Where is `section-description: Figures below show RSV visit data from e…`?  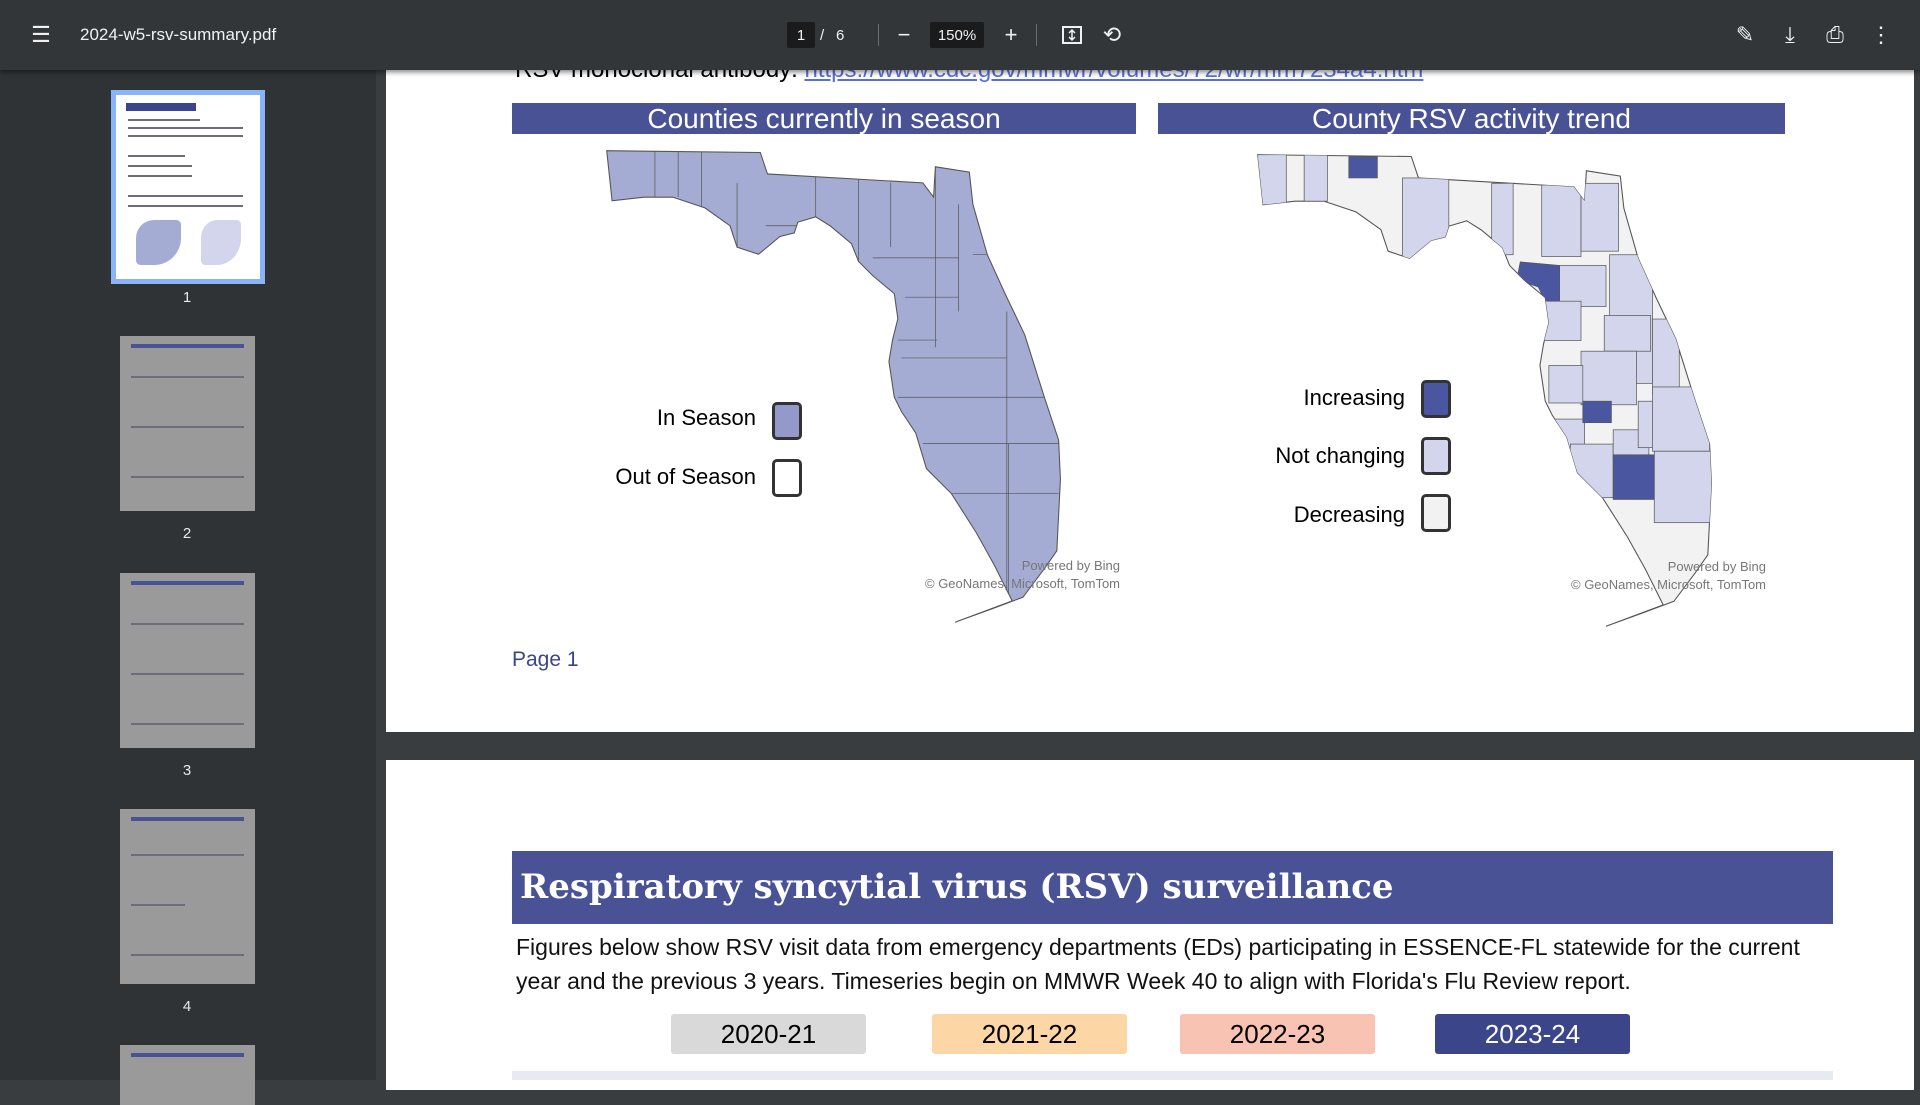 section-description: Figures below show RSV visit data from e… is located at coordinates (1158, 964).